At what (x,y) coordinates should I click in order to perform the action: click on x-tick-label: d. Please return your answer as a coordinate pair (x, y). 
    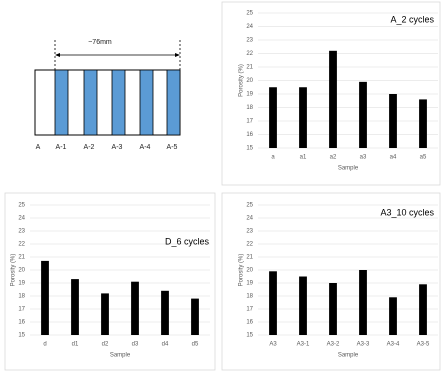
    Looking at the image, I should click on (44, 345).